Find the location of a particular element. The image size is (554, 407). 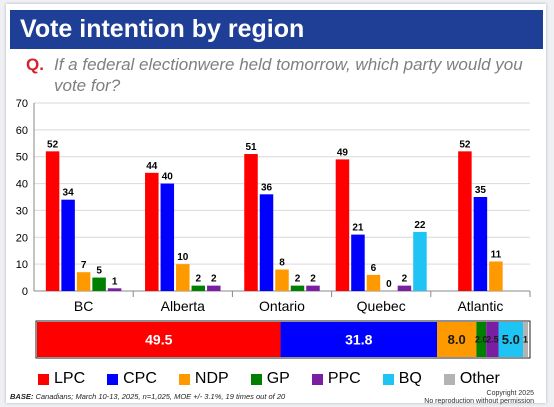

data-label: 21 is located at coordinates (358, 228).